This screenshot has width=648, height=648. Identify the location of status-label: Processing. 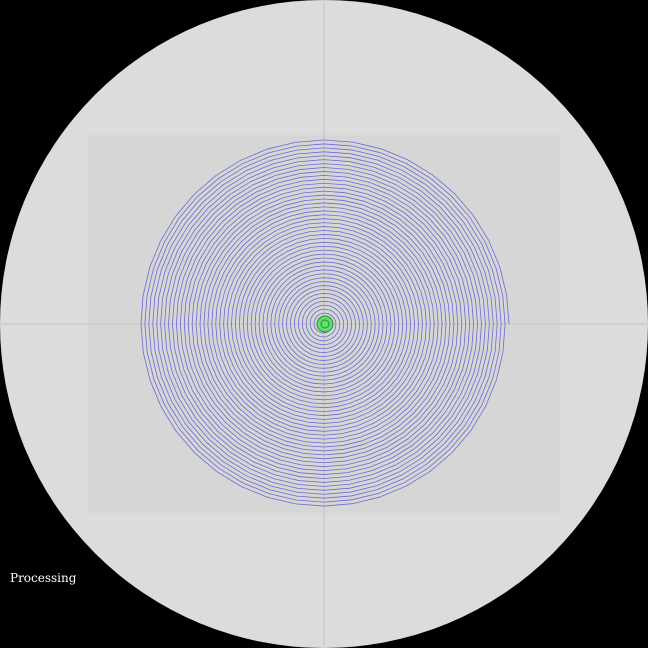
(43, 578).